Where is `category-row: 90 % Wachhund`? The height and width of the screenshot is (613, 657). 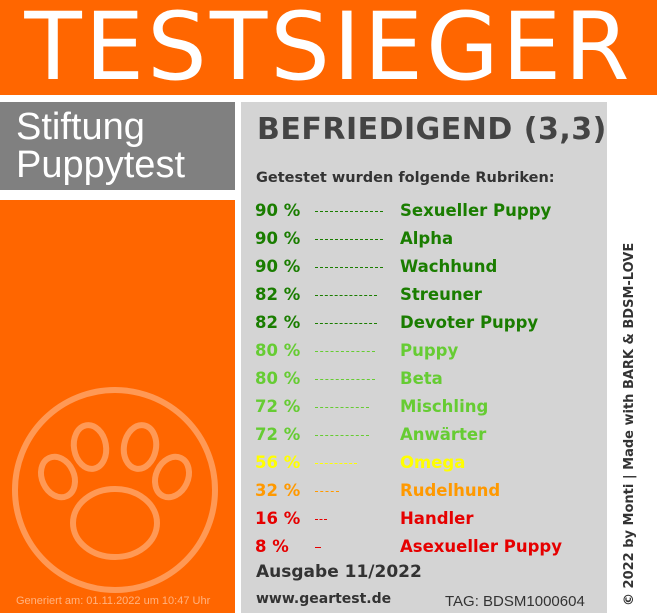 category-row: 90 % Wachhund is located at coordinates (430, 268).